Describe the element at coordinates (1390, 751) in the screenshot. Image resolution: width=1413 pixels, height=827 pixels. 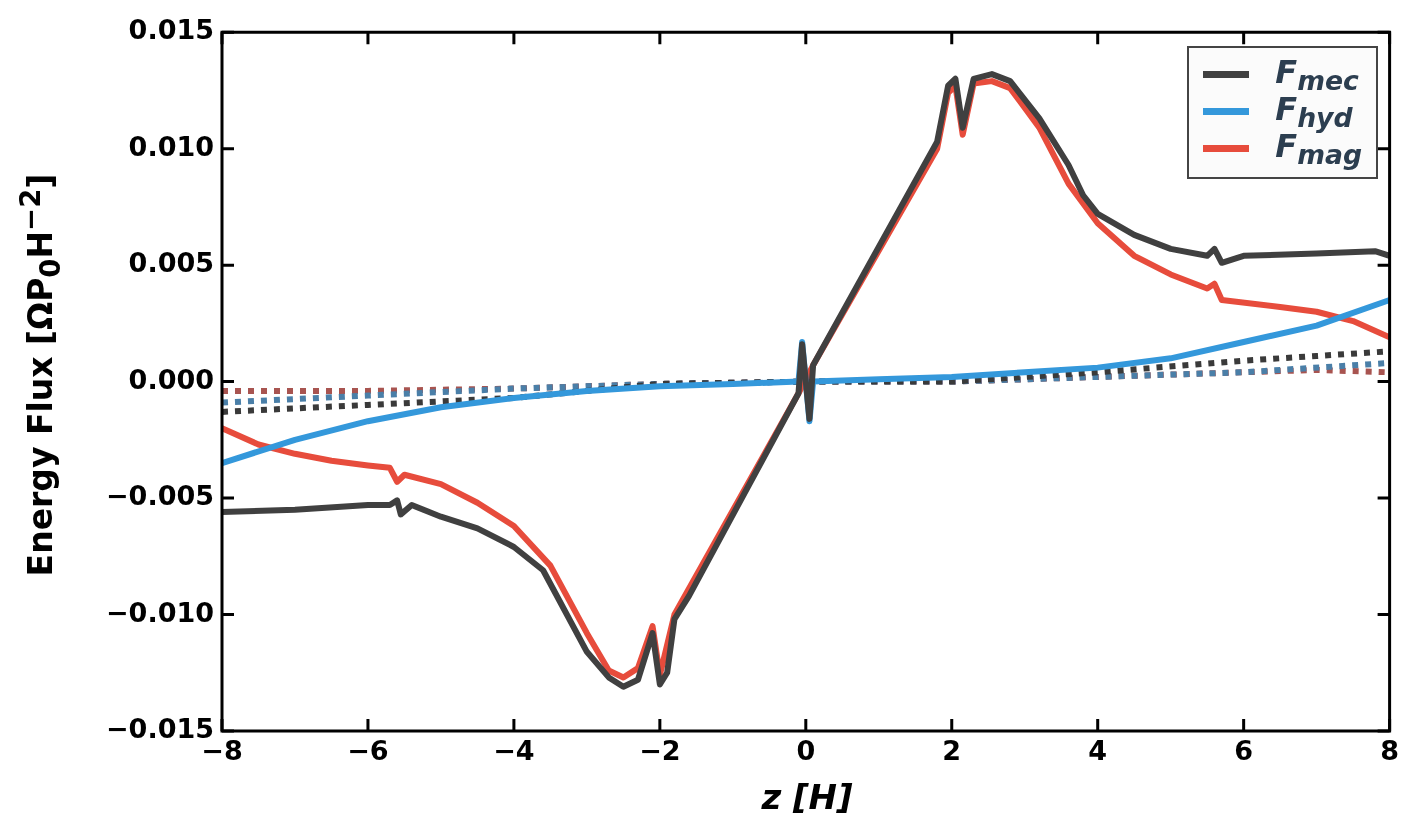
I see `x-tick-label: 8` at that location.